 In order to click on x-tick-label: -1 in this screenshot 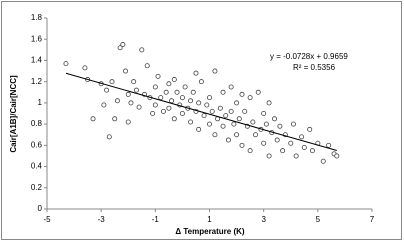, I will do `click(156, 219)`.